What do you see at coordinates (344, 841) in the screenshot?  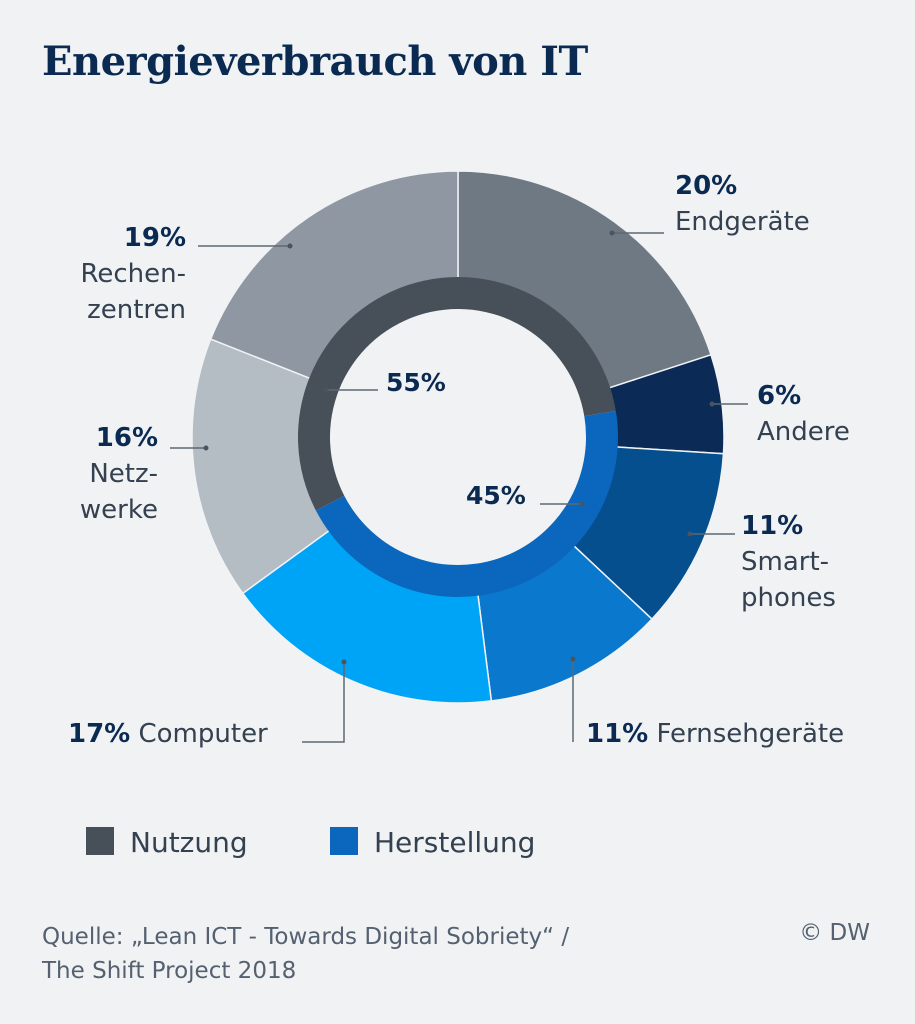 I see `legend-swatch-herstellung` at bounding box center [344, 841].